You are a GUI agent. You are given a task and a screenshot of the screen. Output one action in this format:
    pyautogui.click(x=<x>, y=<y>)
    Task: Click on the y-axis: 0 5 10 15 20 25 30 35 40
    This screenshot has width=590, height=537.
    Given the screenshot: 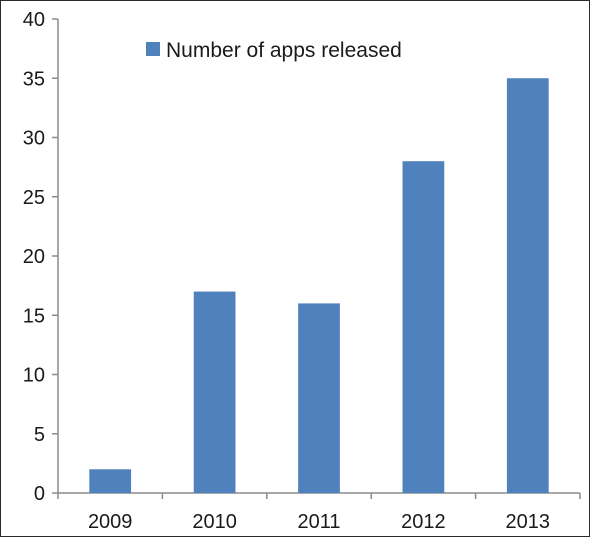 What is the action you would take?
    pyautogui.click(x=40, y=257)
    